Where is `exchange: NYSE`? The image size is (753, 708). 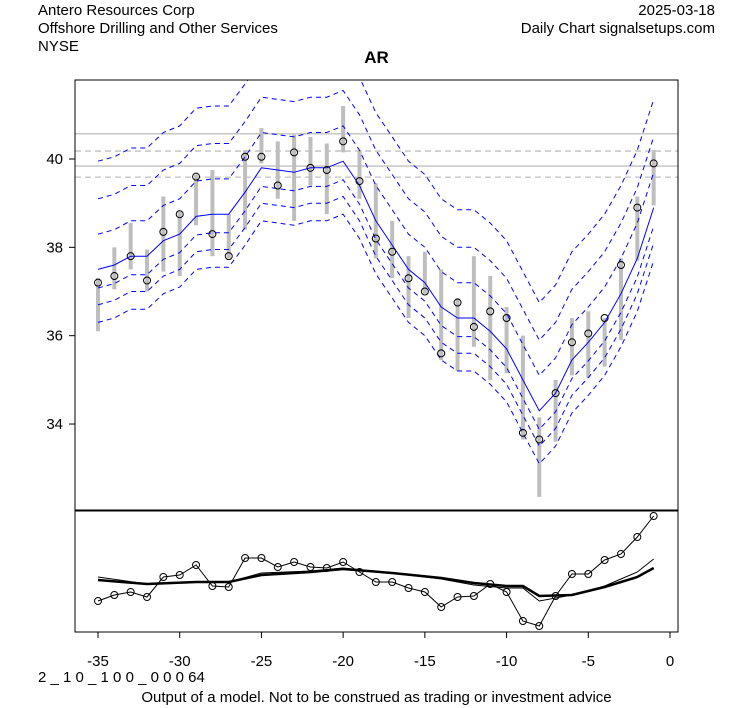 exchange: NYSE is located at coordinates (58, 46).